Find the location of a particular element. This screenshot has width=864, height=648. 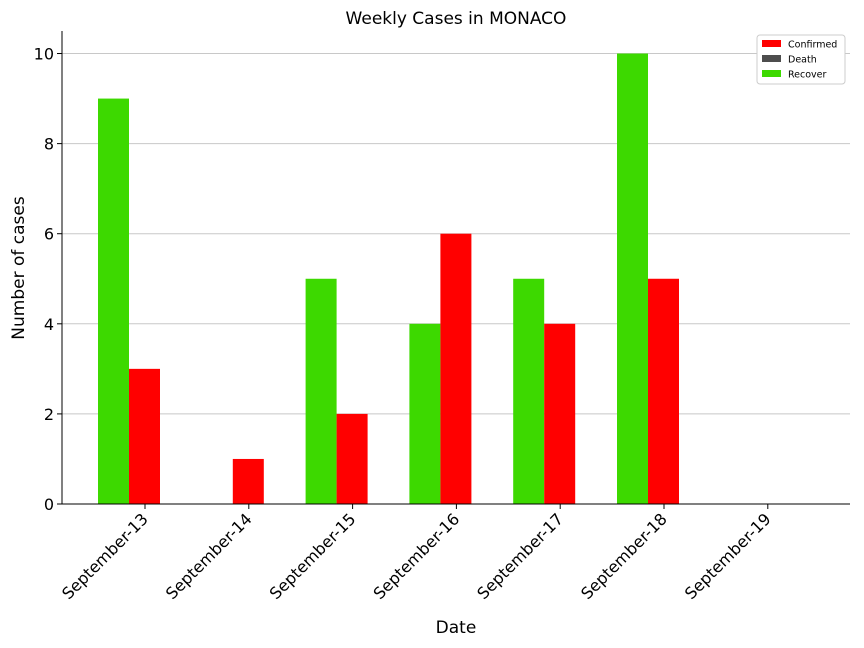

y-tick-label: 0 is located at coordinates (49, 504).